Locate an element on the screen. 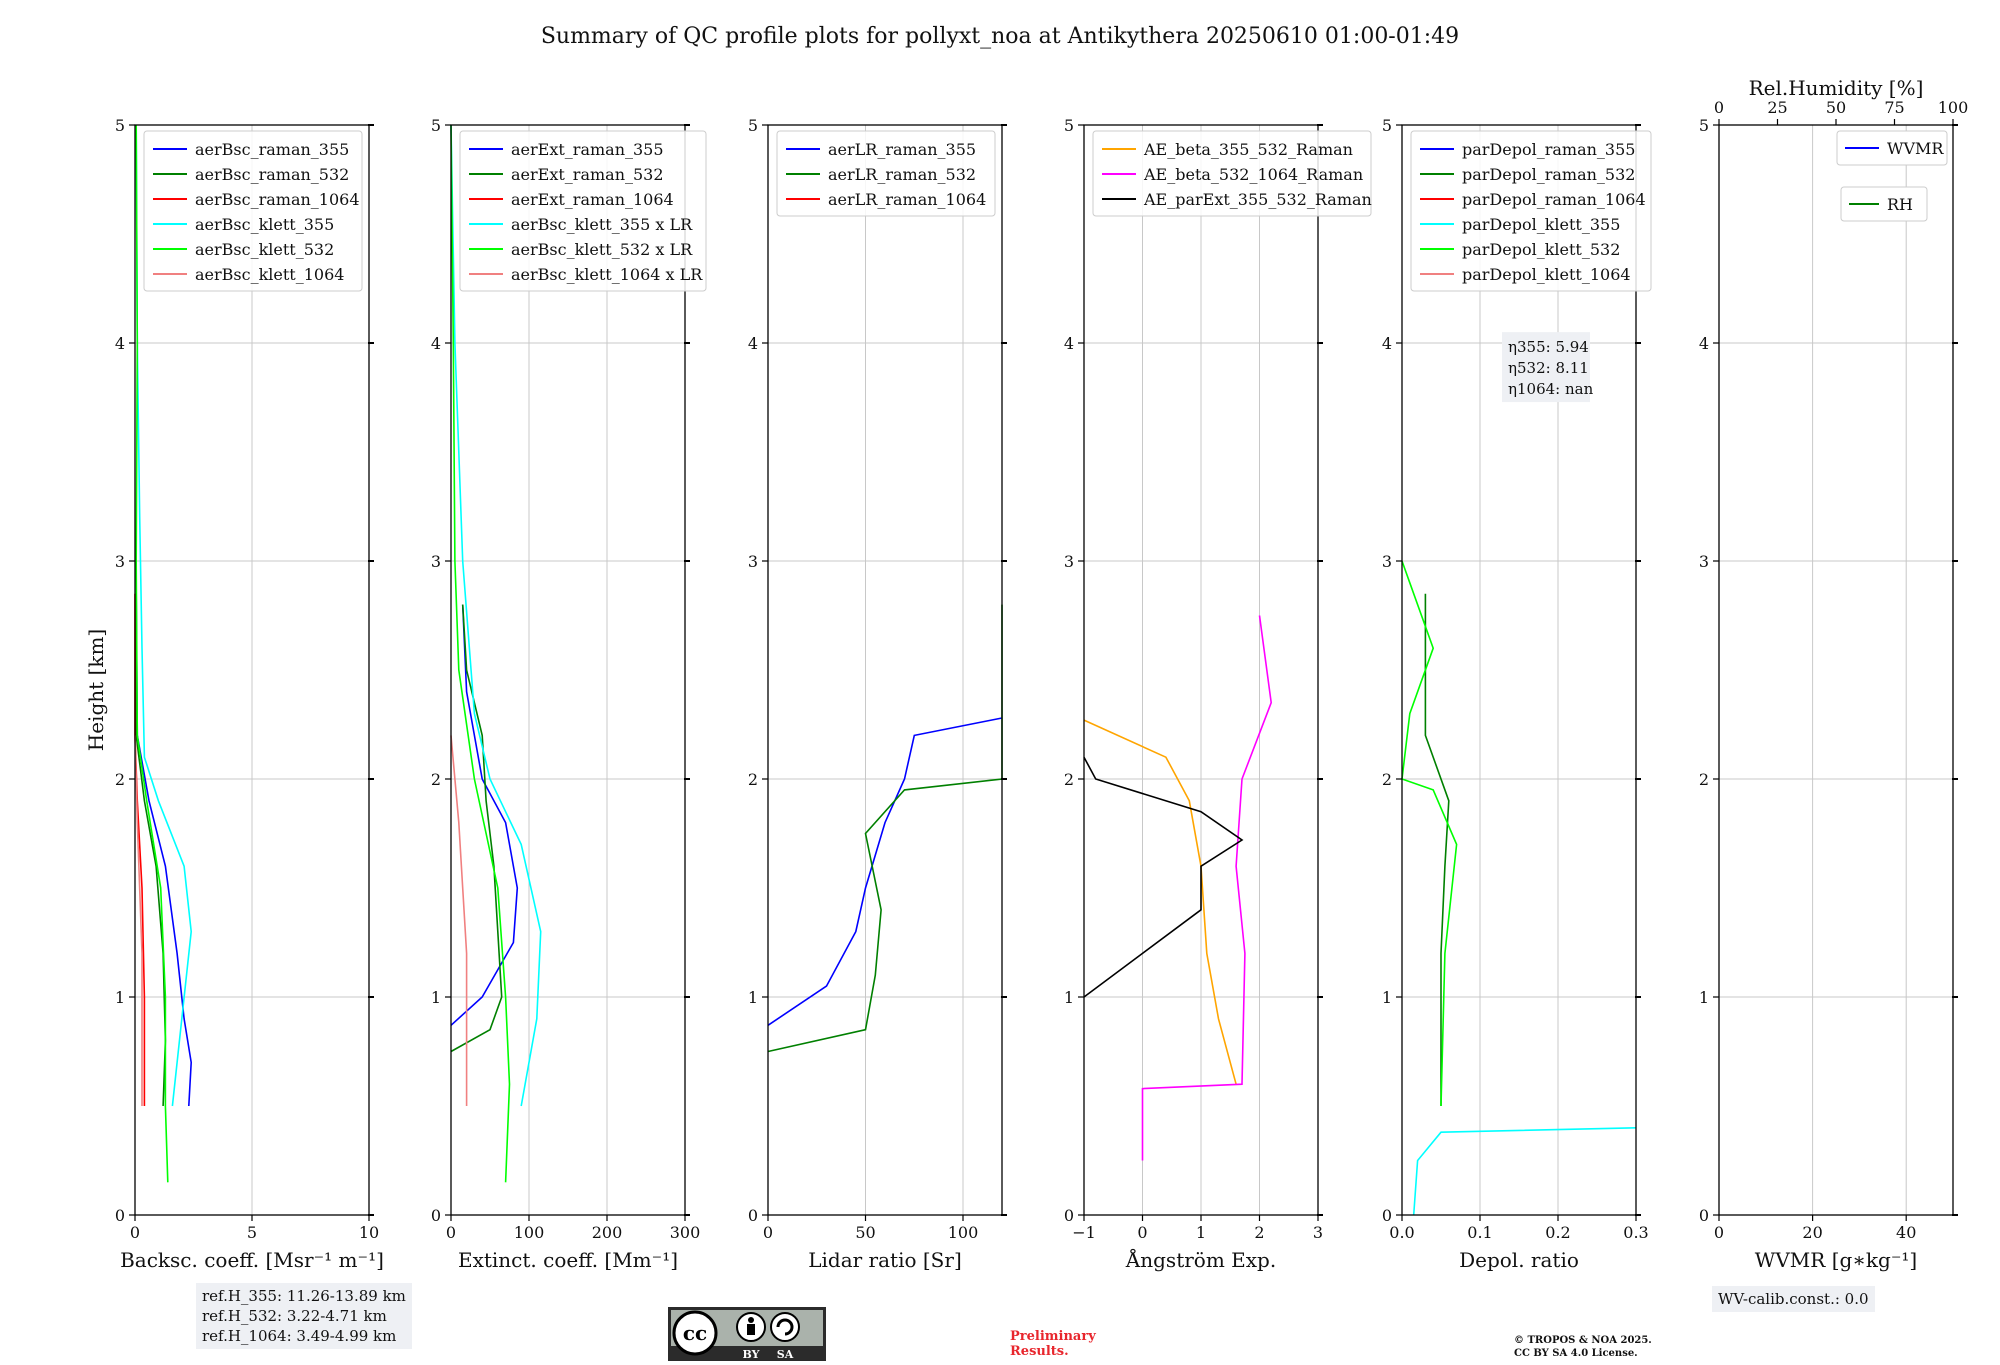 This screenshot has width=2000, height=1365. wv-calibration-box: WV-calib.const.: 0.0 is located at coordinates (1793, 1299).